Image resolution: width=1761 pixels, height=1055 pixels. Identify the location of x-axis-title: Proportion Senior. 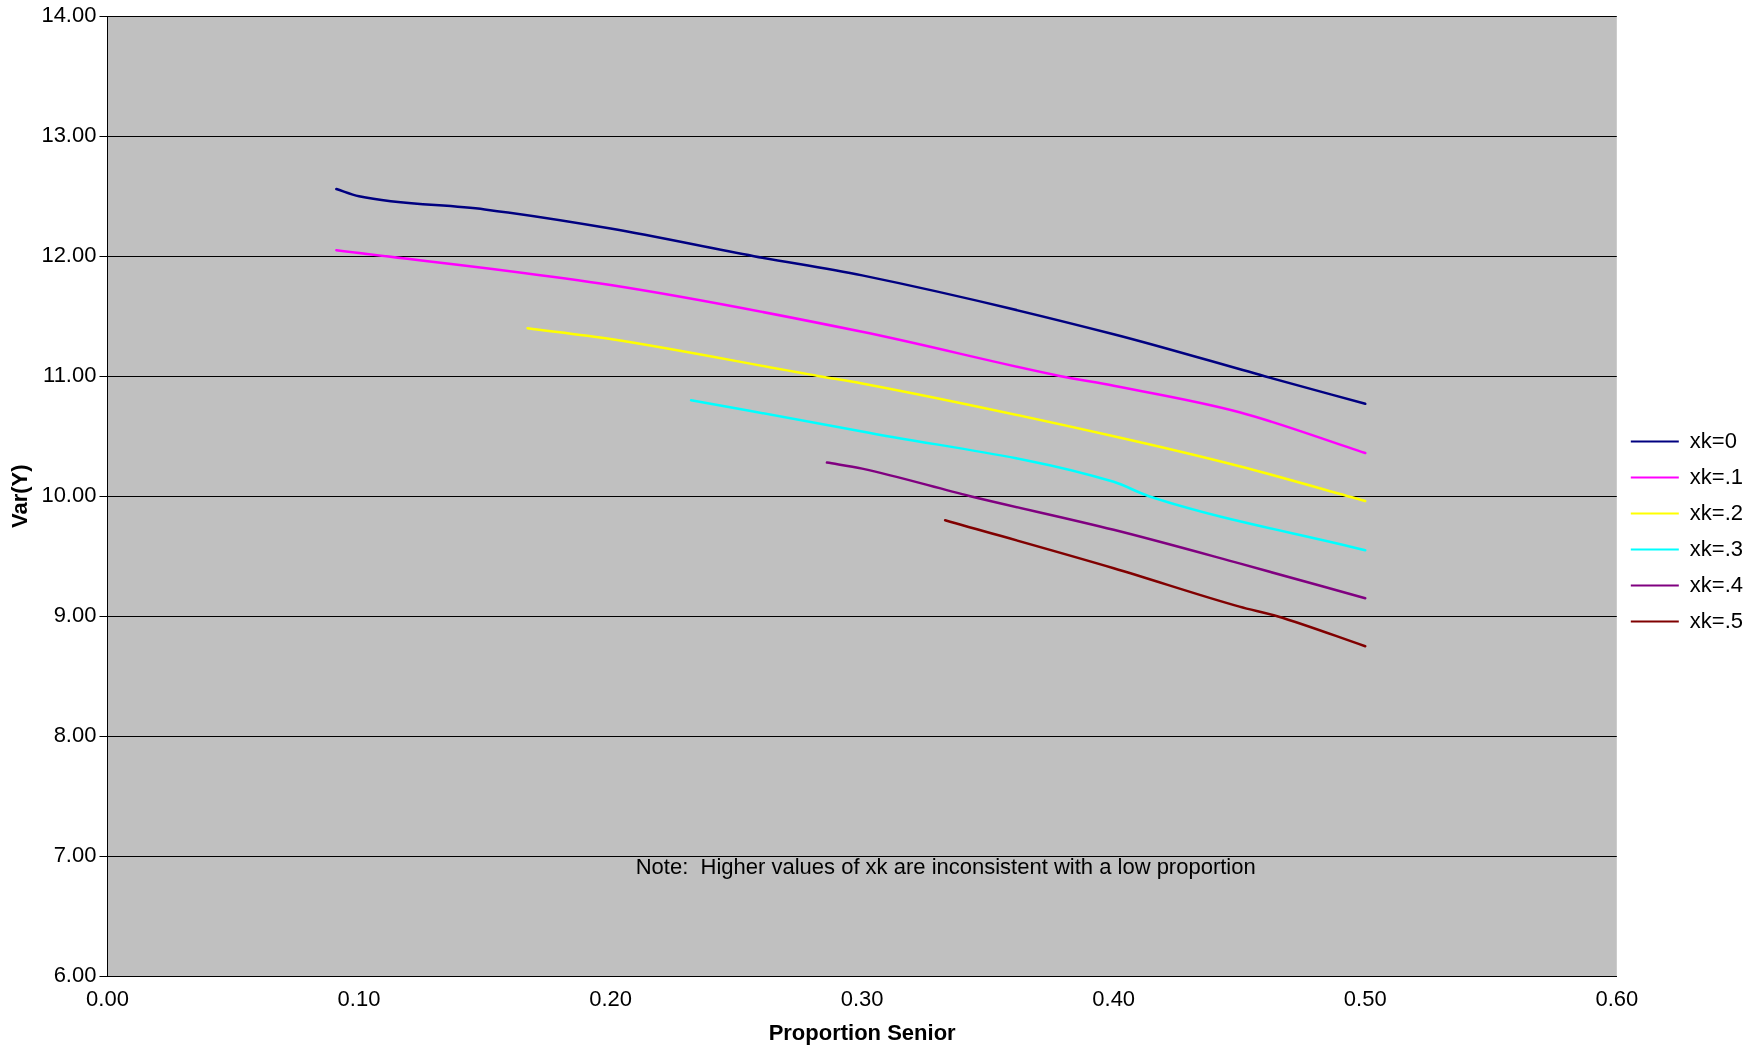
(862, 1032).